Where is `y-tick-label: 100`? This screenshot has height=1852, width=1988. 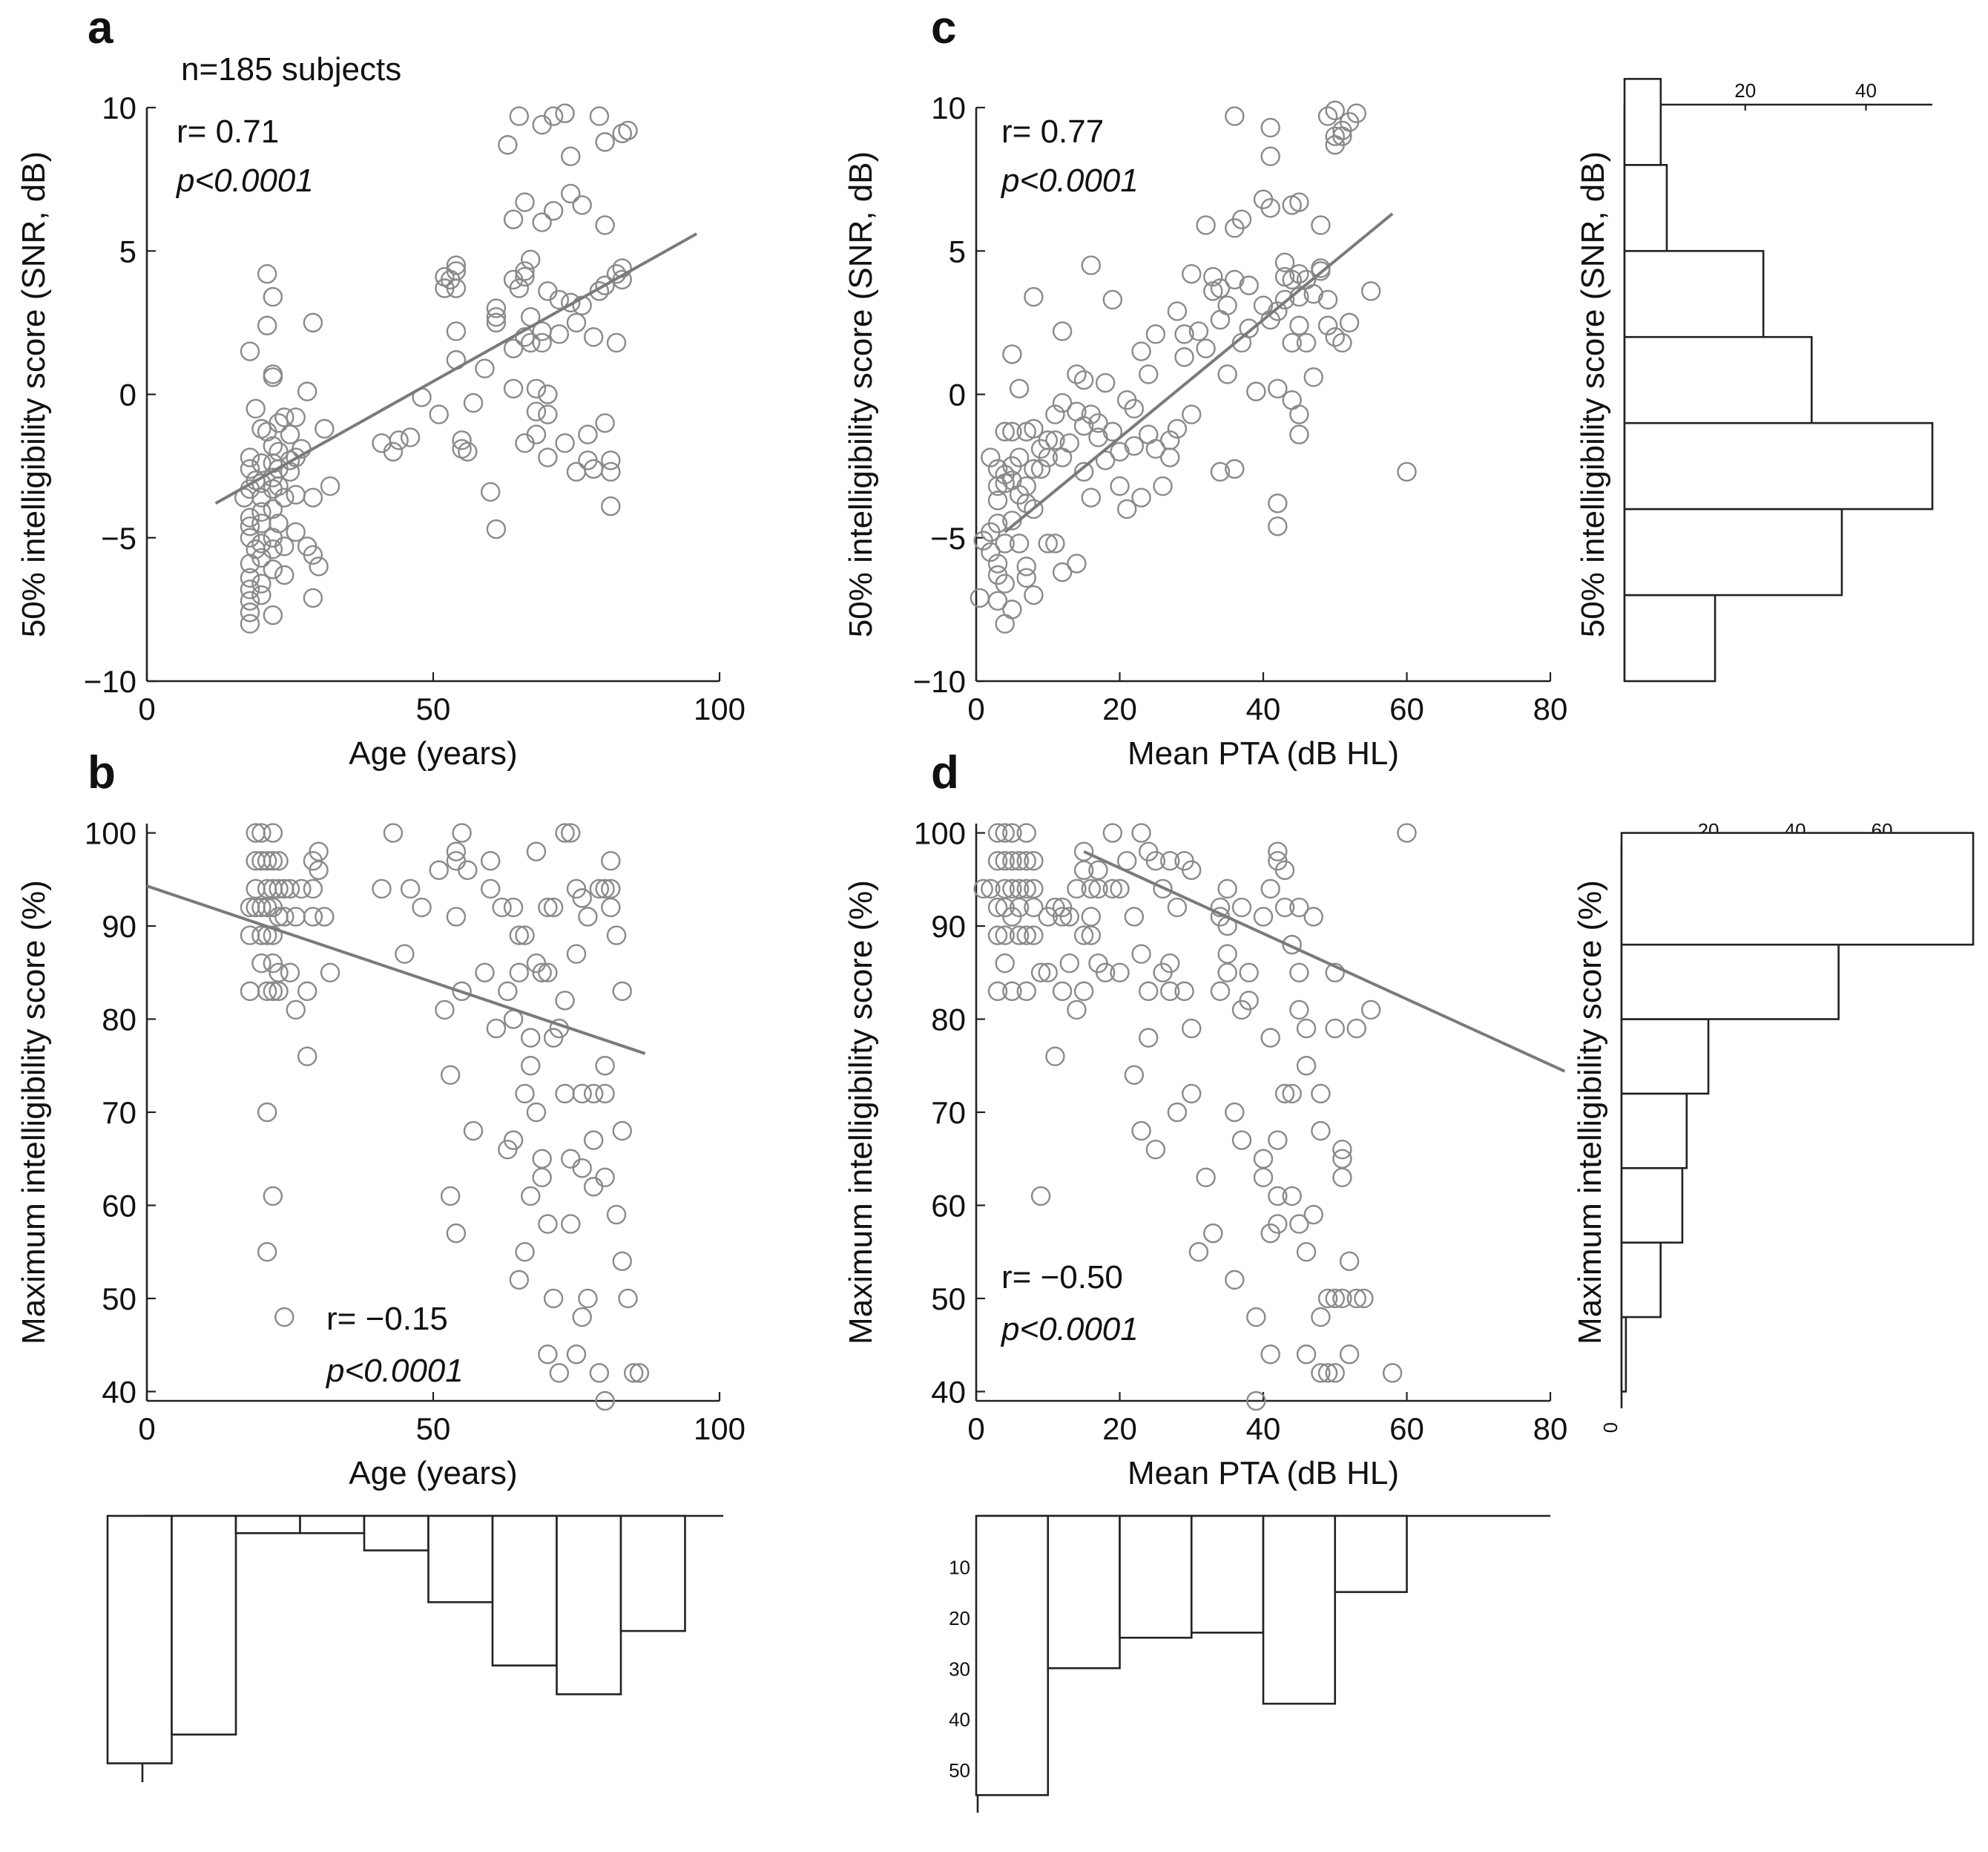
y-tick-label: 100 is located at coordinates (940, 833).